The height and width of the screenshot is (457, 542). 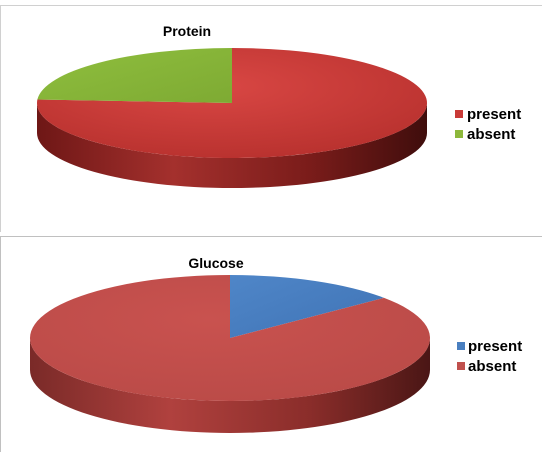 I want to click on protein-pie-rim, so click(x=232, y=145).